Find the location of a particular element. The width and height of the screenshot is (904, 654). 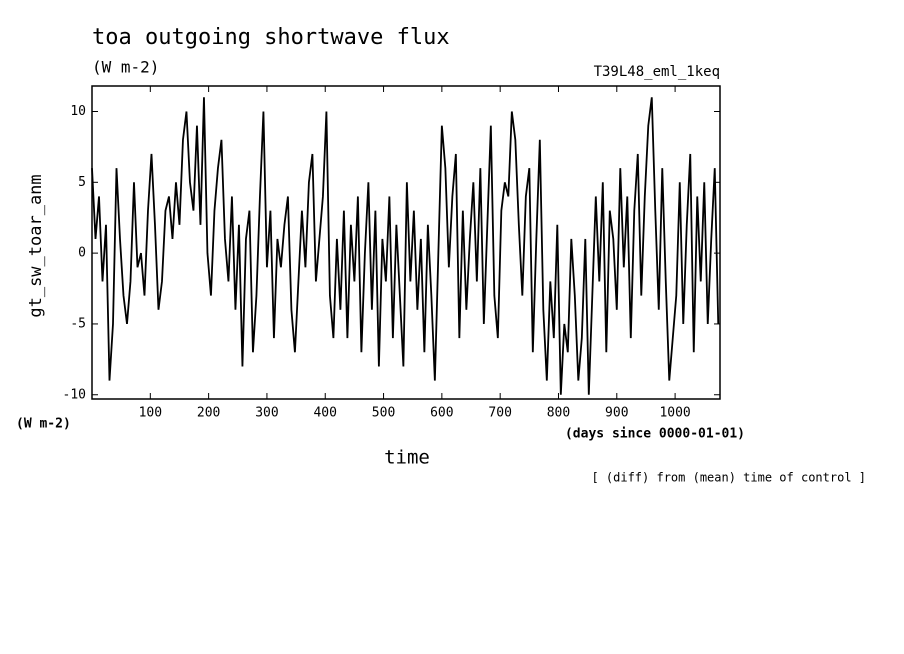

chart-title: toa outgoing shortwave flux is located at coordinates (271, 37).